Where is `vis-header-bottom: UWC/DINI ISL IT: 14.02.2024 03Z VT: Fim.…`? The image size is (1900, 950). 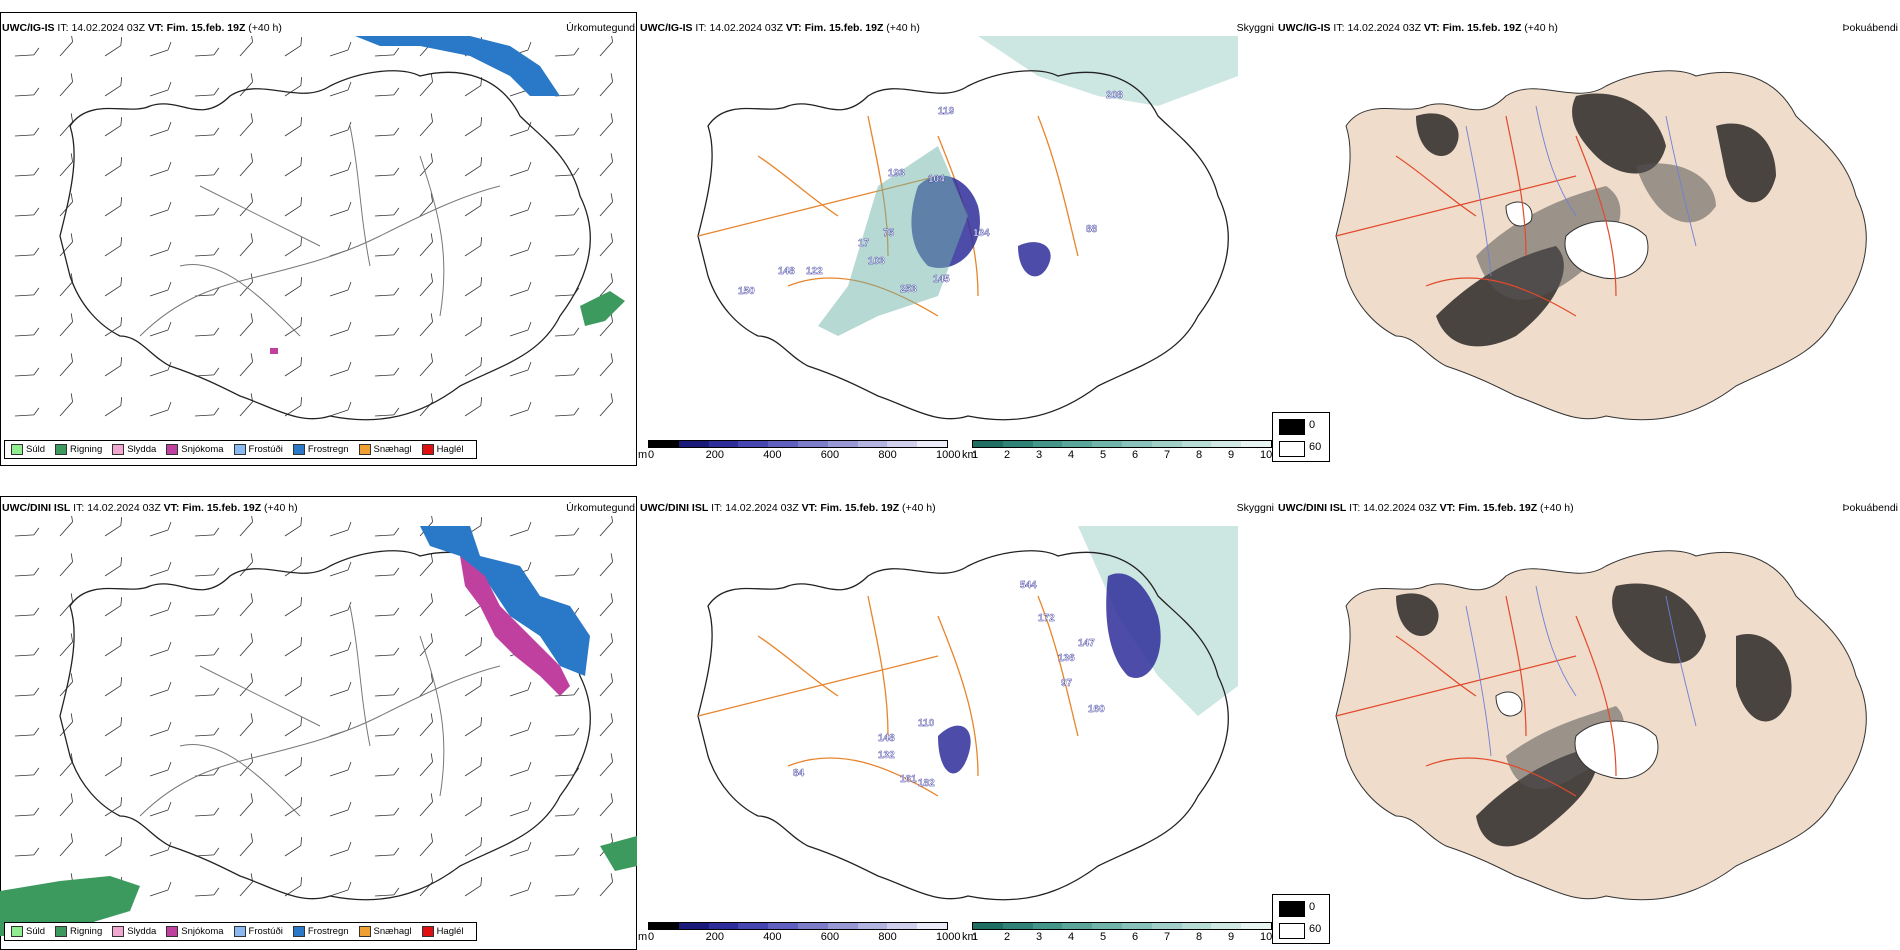
vis-header-bottom: UWC/DINI ISL IT: 14.02.2024 03Z VT: Fim.… is located at coordinates (957, 508).